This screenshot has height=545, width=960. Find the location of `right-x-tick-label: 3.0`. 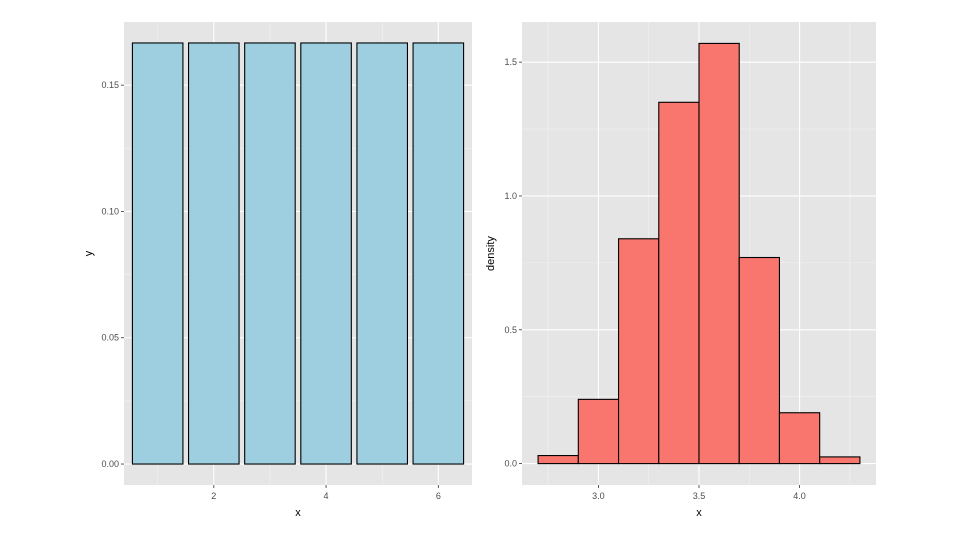

right-x-tick-label: 3.0 is located at coordinates (598, 496).